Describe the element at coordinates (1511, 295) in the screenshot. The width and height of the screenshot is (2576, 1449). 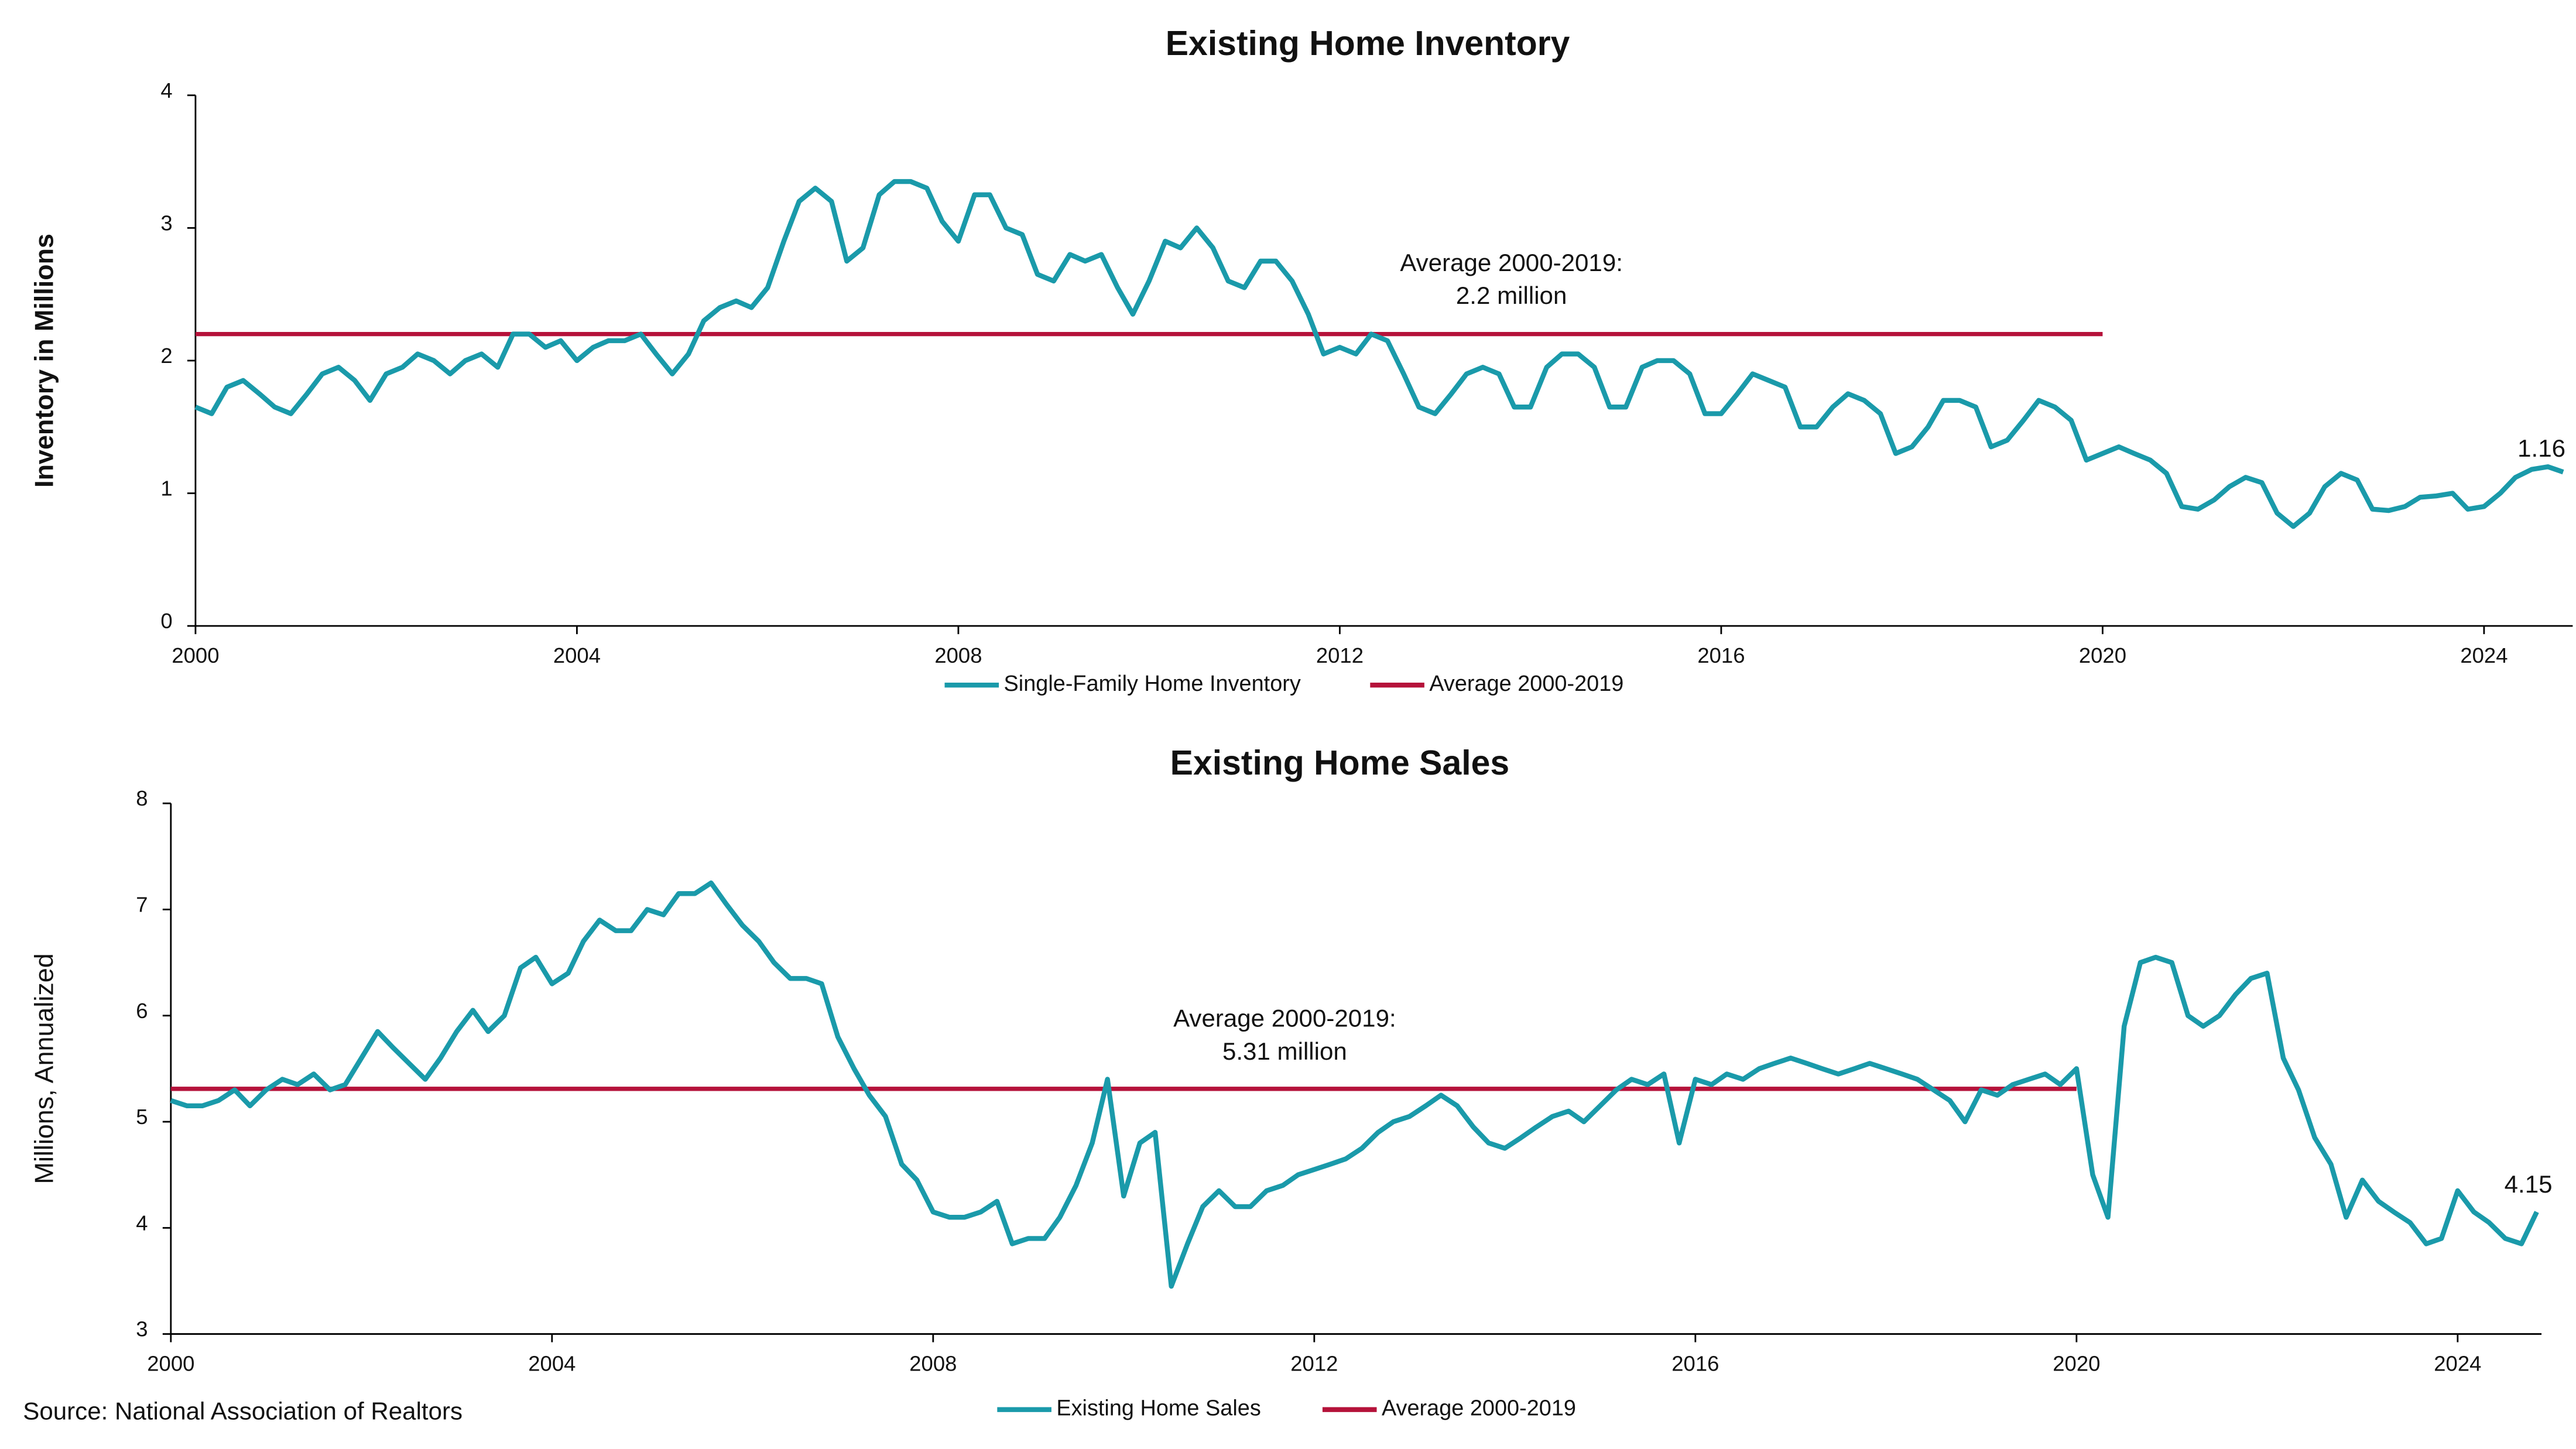
I see `annotation: 2.2 million` at that location.